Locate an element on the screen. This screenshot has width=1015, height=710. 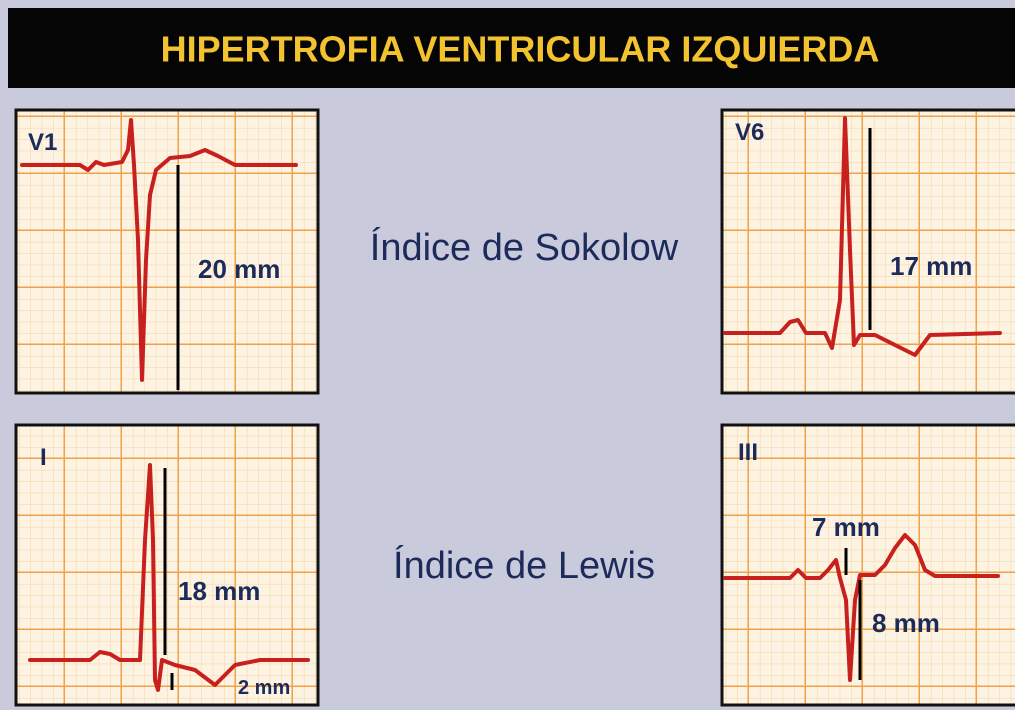
index-label: Índice de Sokolow is located at coordinates (524, 247).